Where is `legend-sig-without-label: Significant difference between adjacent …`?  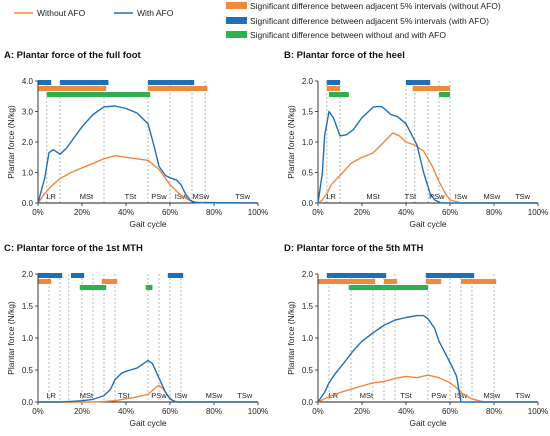
legend-sig-without-label: Significant difference between adjacent … is located at coordinates (375, 6).